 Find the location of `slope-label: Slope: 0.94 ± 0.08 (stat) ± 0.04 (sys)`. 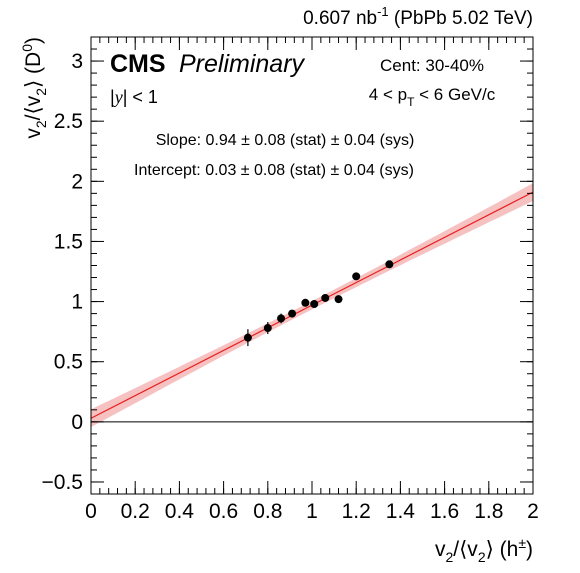

slope-label: Slope: 0.94 ± 0.08 (stat) ± 0.04 (sys) is located at coordinates (285, 140).